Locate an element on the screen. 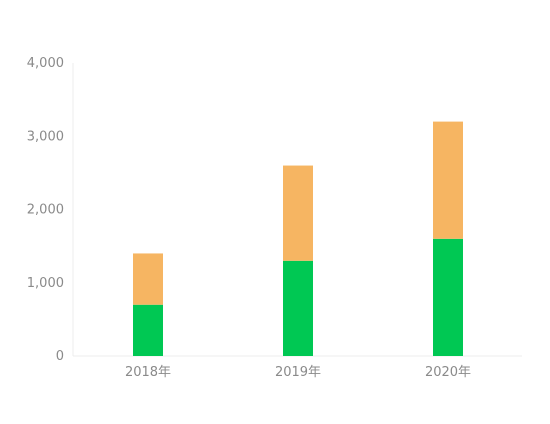 The height and width of the screenshot is (424, 550). y-tick-label: 2,000 is located at coordinates (45, 210).